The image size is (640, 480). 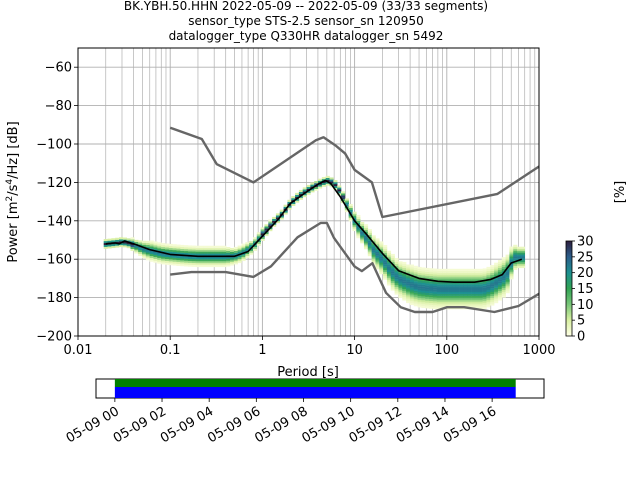 What do you see at coordinates (376, 425) in the screenshot?
I see `timeline-tick-label: 05-09 12` at bounding box center [376, 425].